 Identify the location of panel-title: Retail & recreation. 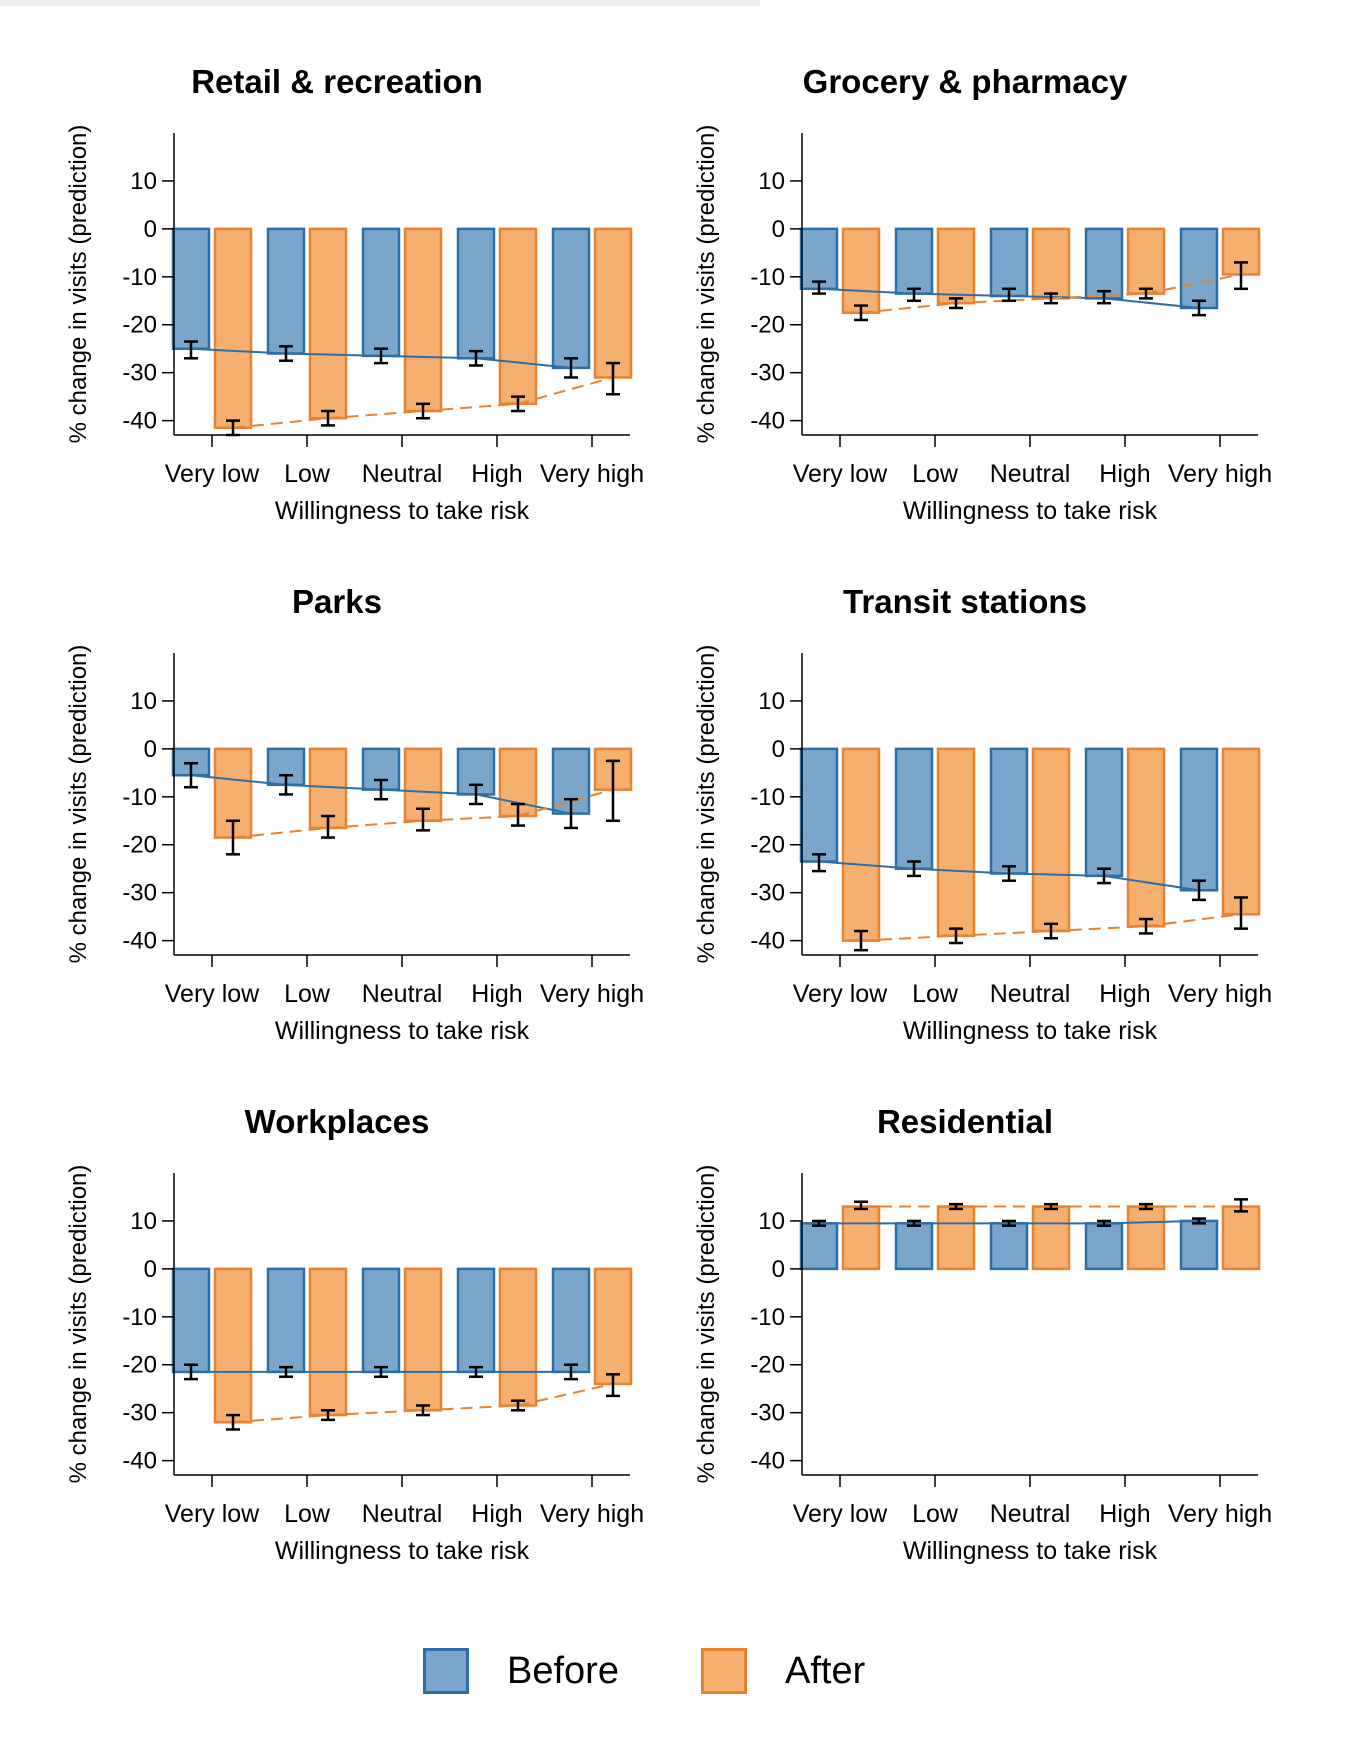
(337, 81).